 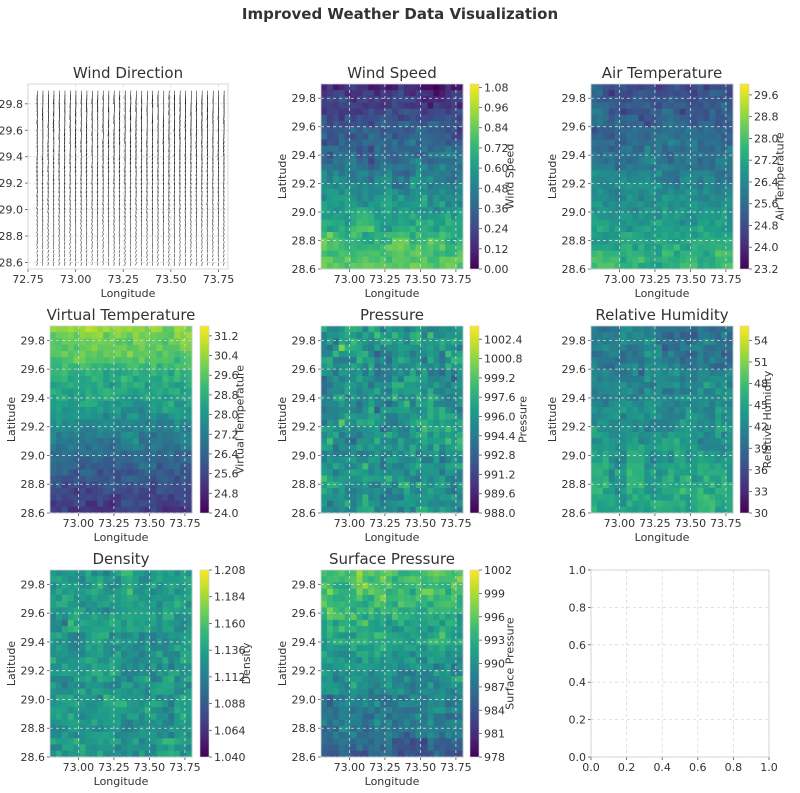 I want to click on x-tick-label: 73.00, so click(x=76, y=279).